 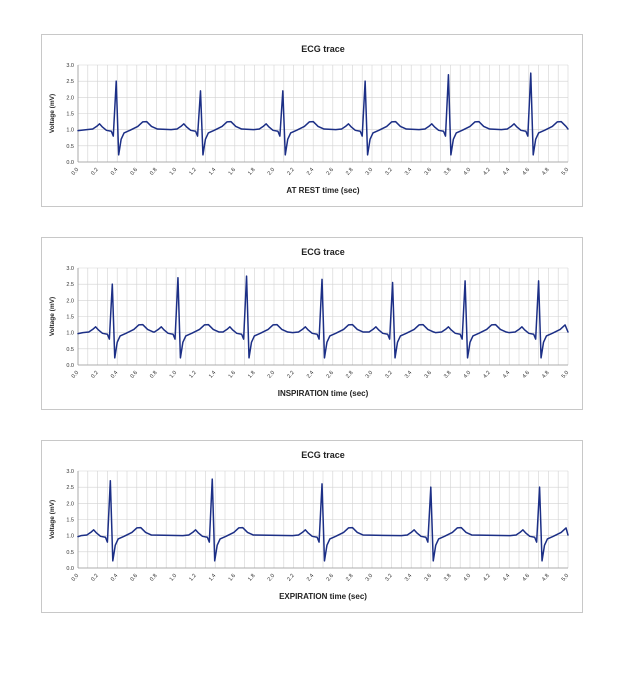 I want to click on x-axis-label: INSPIRATION time (sec), so click(x=323, y=393).